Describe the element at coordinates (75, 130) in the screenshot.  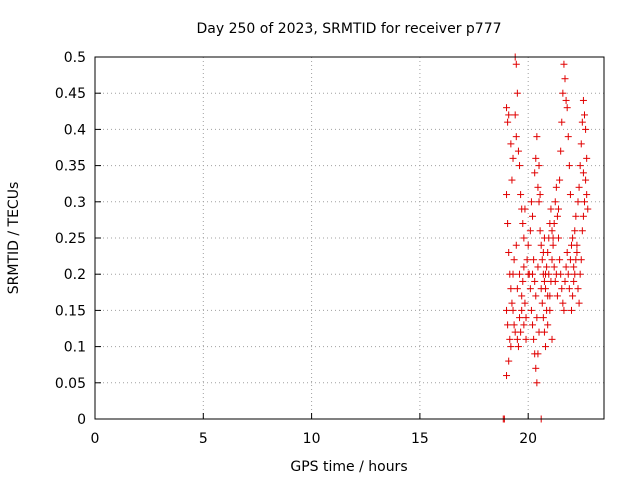
I see `y-tick-label: 0.4` at that location.